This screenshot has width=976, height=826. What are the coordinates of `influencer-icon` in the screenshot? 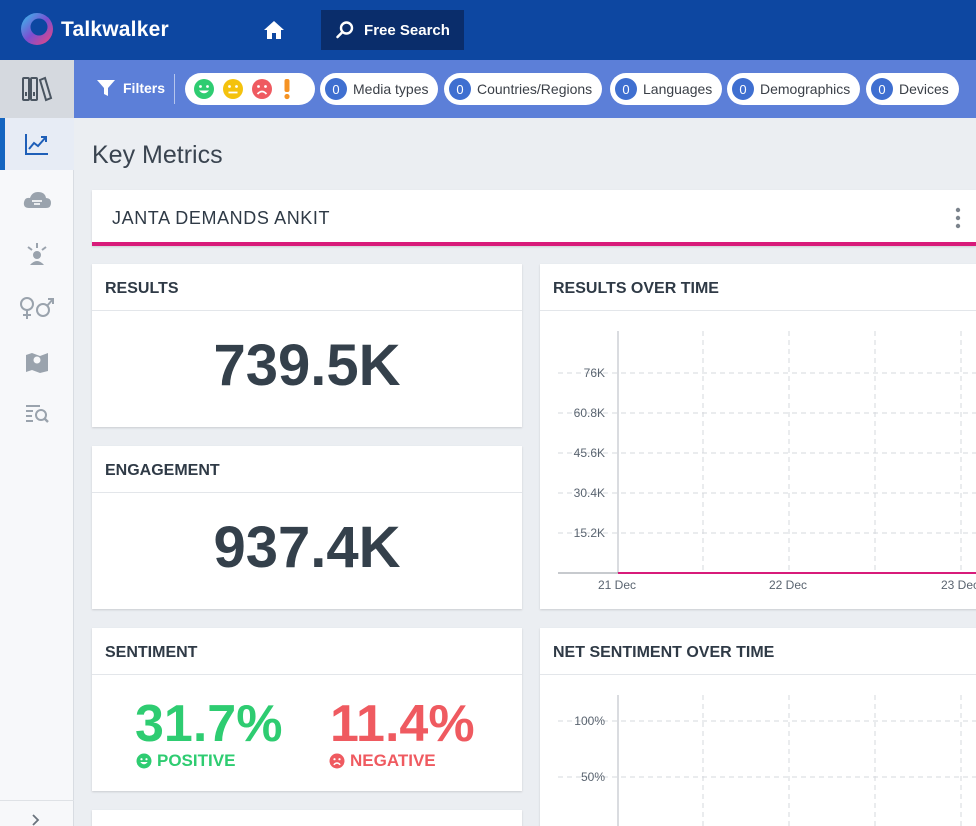 It's located at (37, 254).